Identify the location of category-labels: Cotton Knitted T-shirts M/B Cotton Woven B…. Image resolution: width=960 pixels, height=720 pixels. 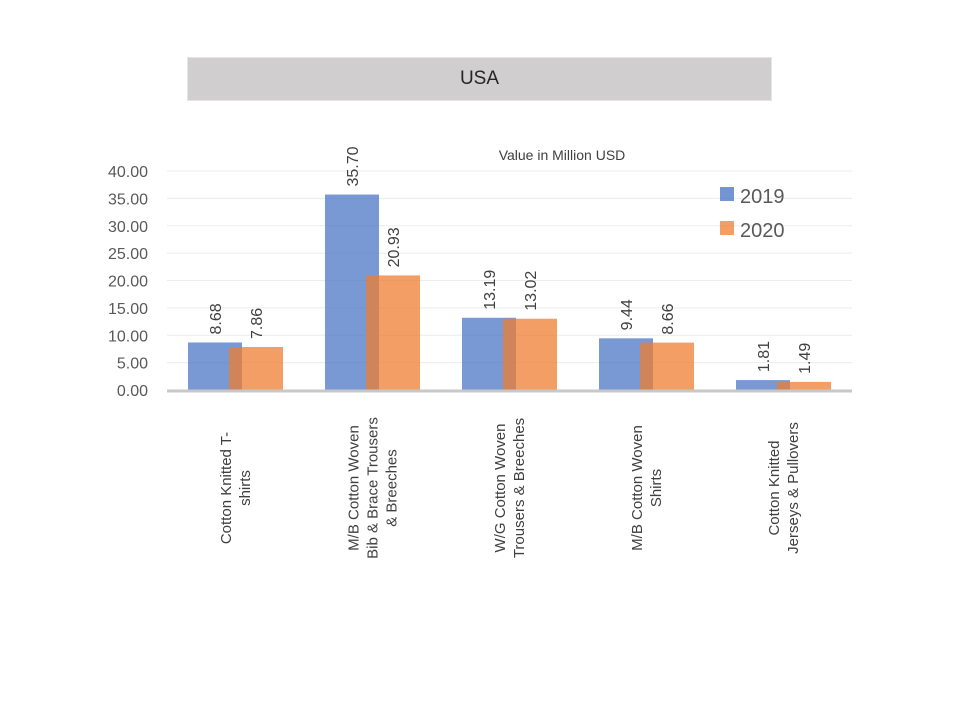
(510, 488).